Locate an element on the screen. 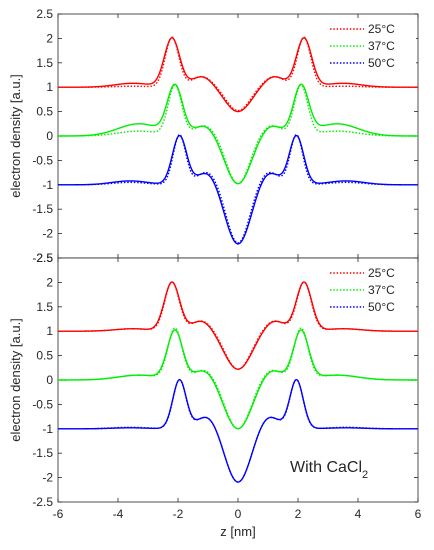  series-25C-dotted-line is located at coordinates (238, 74).